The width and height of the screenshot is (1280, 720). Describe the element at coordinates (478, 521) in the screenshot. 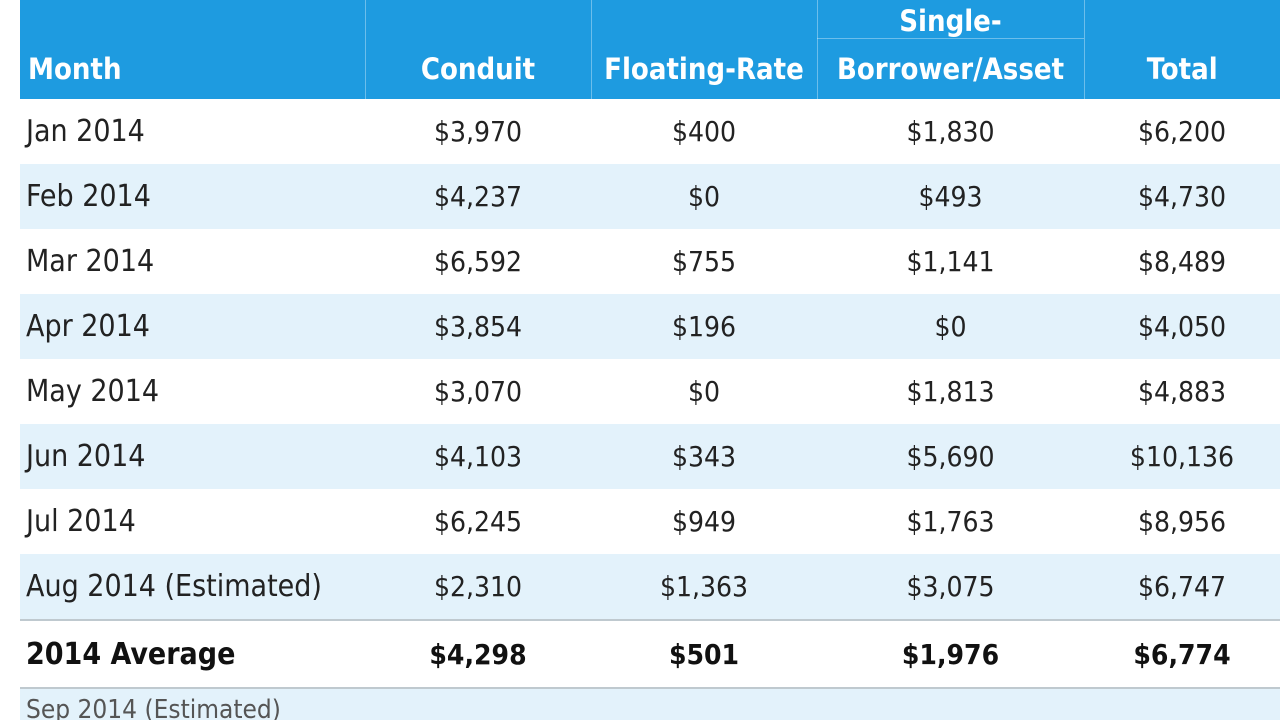

I see `cell-conduit: $6,245` at that location.